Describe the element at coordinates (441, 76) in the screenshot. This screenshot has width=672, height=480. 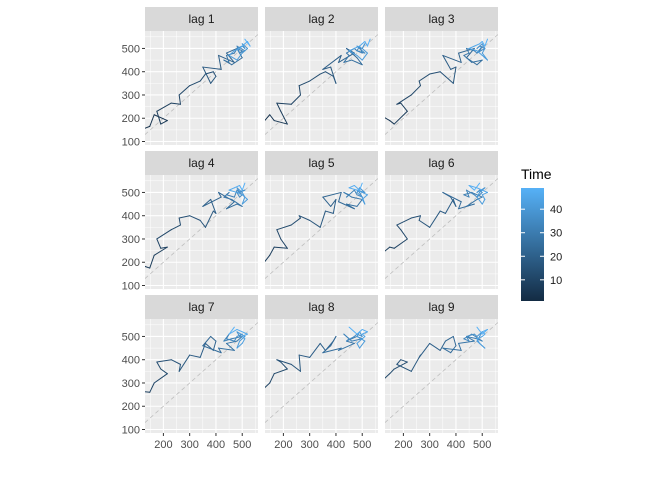
I see `facet-lag-3: lag 3` at that location.